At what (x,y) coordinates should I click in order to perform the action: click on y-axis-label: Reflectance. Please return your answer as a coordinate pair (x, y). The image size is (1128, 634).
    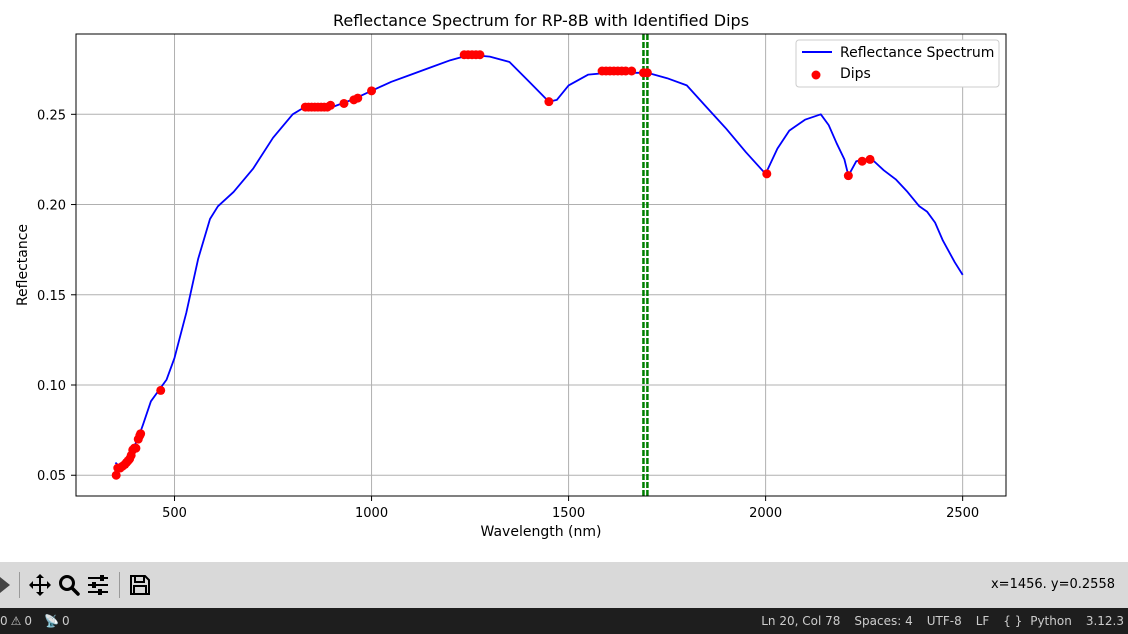
    Looking at the image, I should click on (23, 265).